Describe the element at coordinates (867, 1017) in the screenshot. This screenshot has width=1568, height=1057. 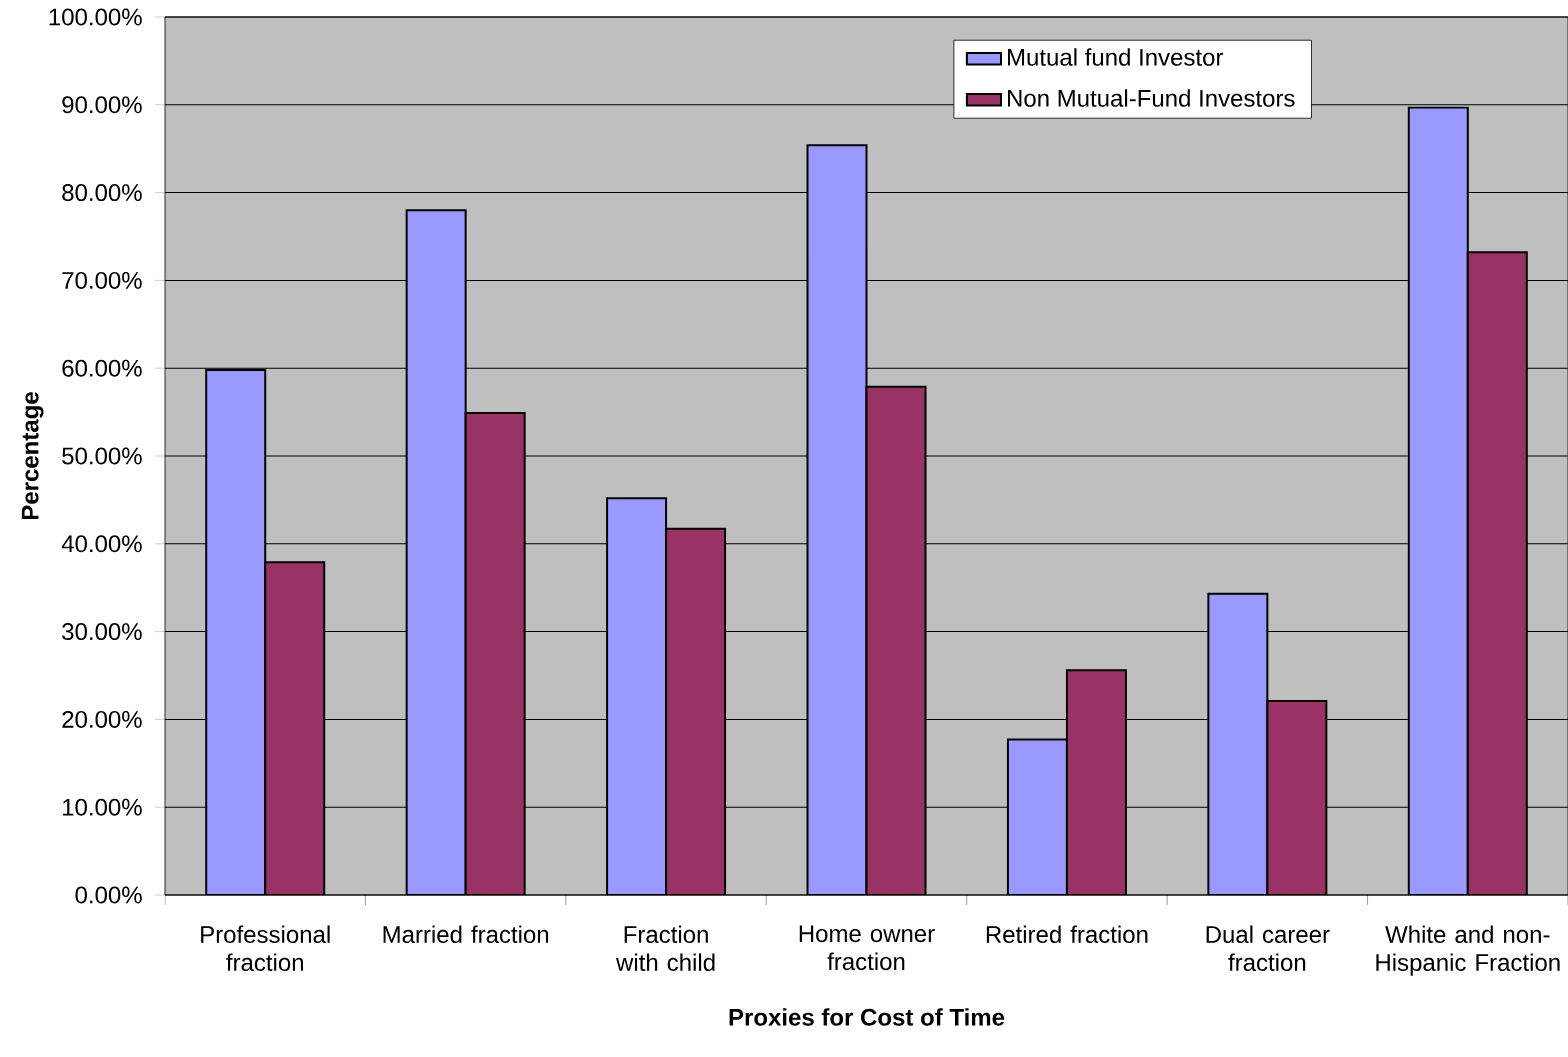
I see `x-axis-title: Proxies for Cost of Time` at that location.